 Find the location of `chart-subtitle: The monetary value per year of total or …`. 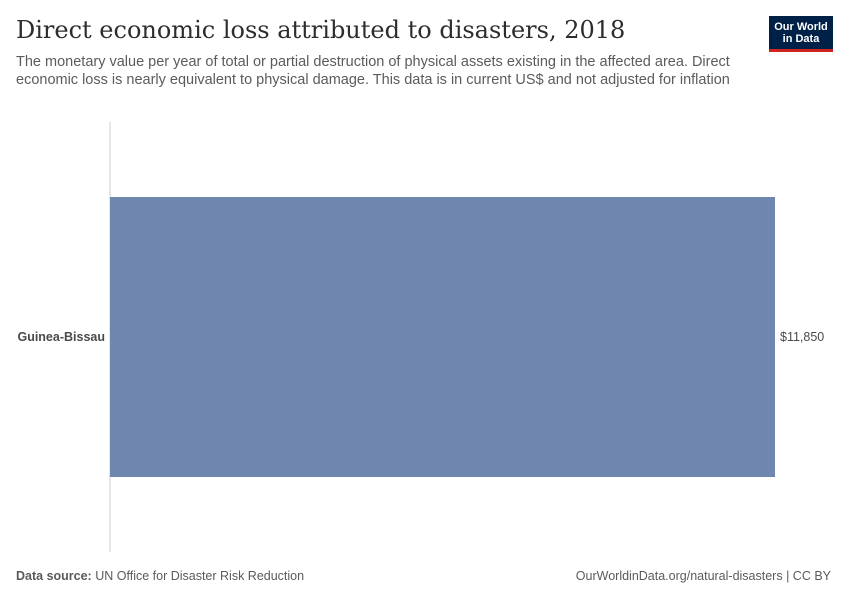

chart-subtitle: The monetary value per year of total or … is located at coordinates (373, 71).